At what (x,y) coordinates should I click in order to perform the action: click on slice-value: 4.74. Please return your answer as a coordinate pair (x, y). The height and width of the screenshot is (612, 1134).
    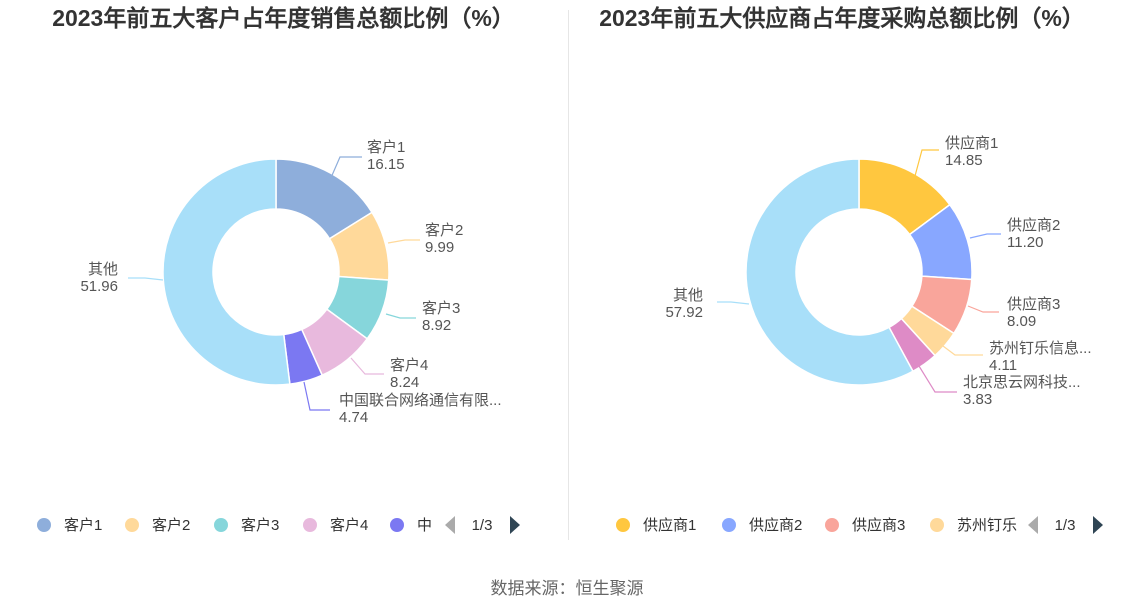
    Looking at the image, I should click on (353, 417).